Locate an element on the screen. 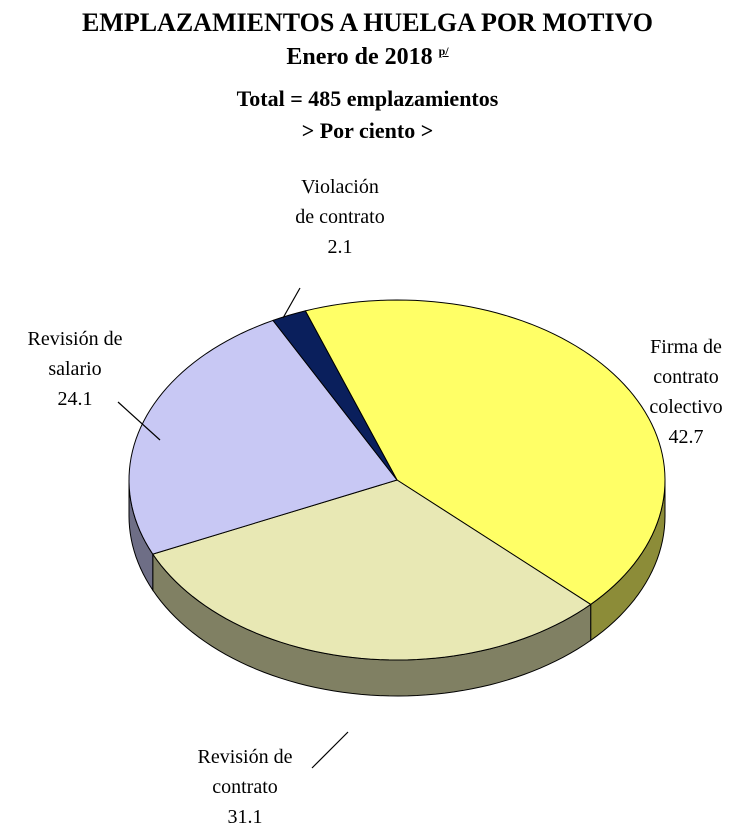 The width and height of the screenshot is (735, 829). slice-label: Violación de contrato is located at coordinates (340, 202).